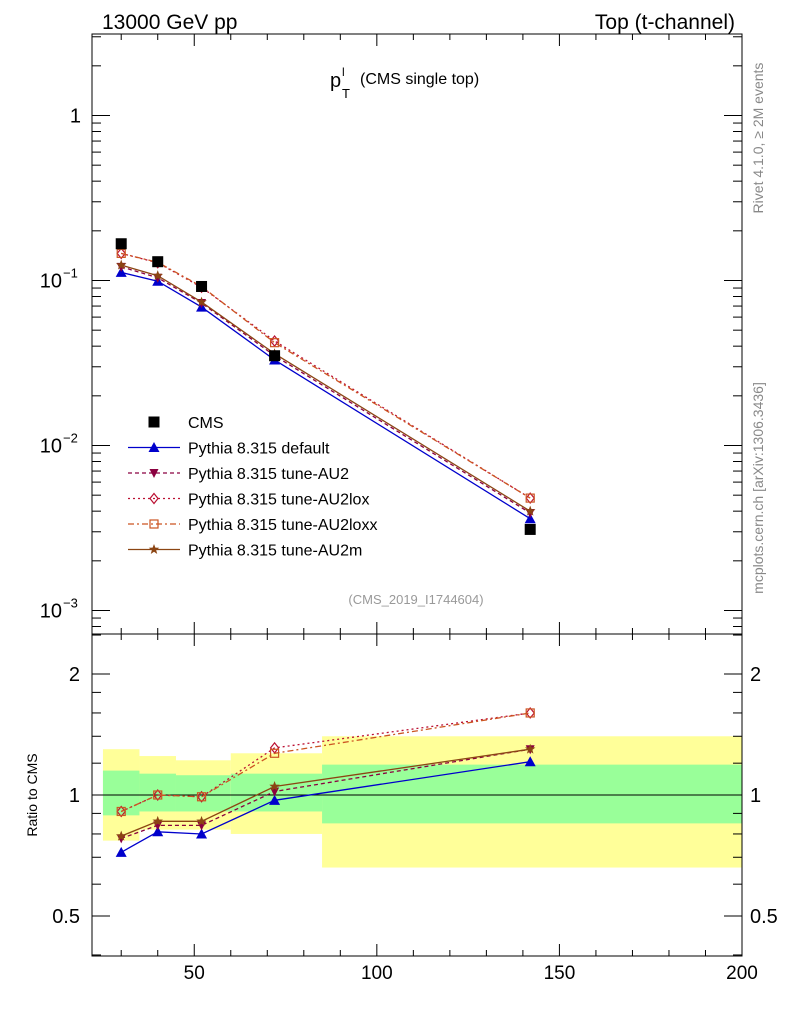 The width and height of the screenshot is (786, 1029). Describe the element at coordinates (74, 675) in the screenshot. I see `y-tick-label-ratio-left-3: 2` at that location.